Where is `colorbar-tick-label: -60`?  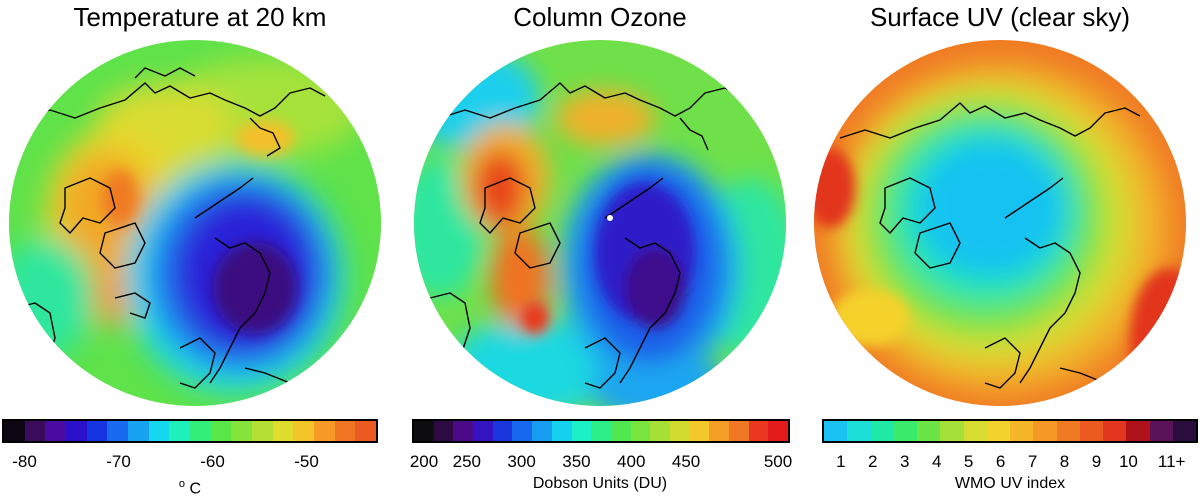 colorbar-tick-label: -60 is located at coordinates (212, 461).